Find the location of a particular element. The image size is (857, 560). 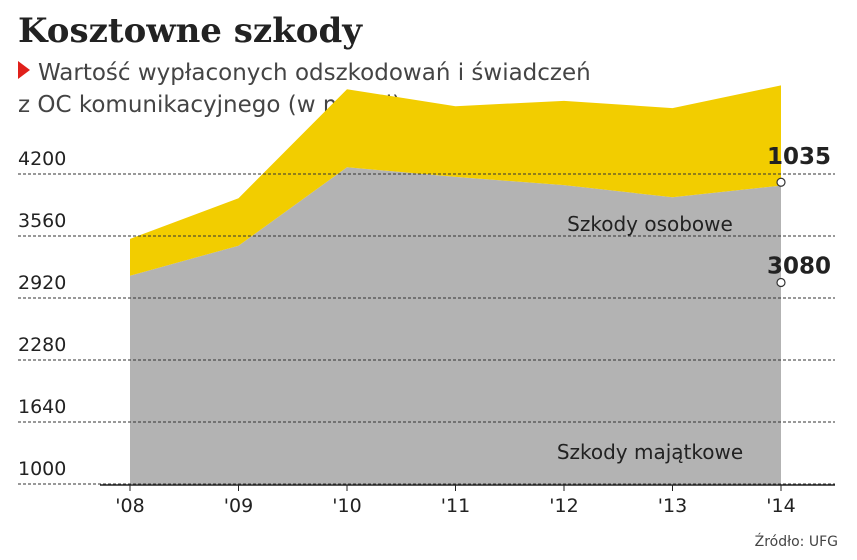

value-label: 3080 is located at coordinates (799, 267).